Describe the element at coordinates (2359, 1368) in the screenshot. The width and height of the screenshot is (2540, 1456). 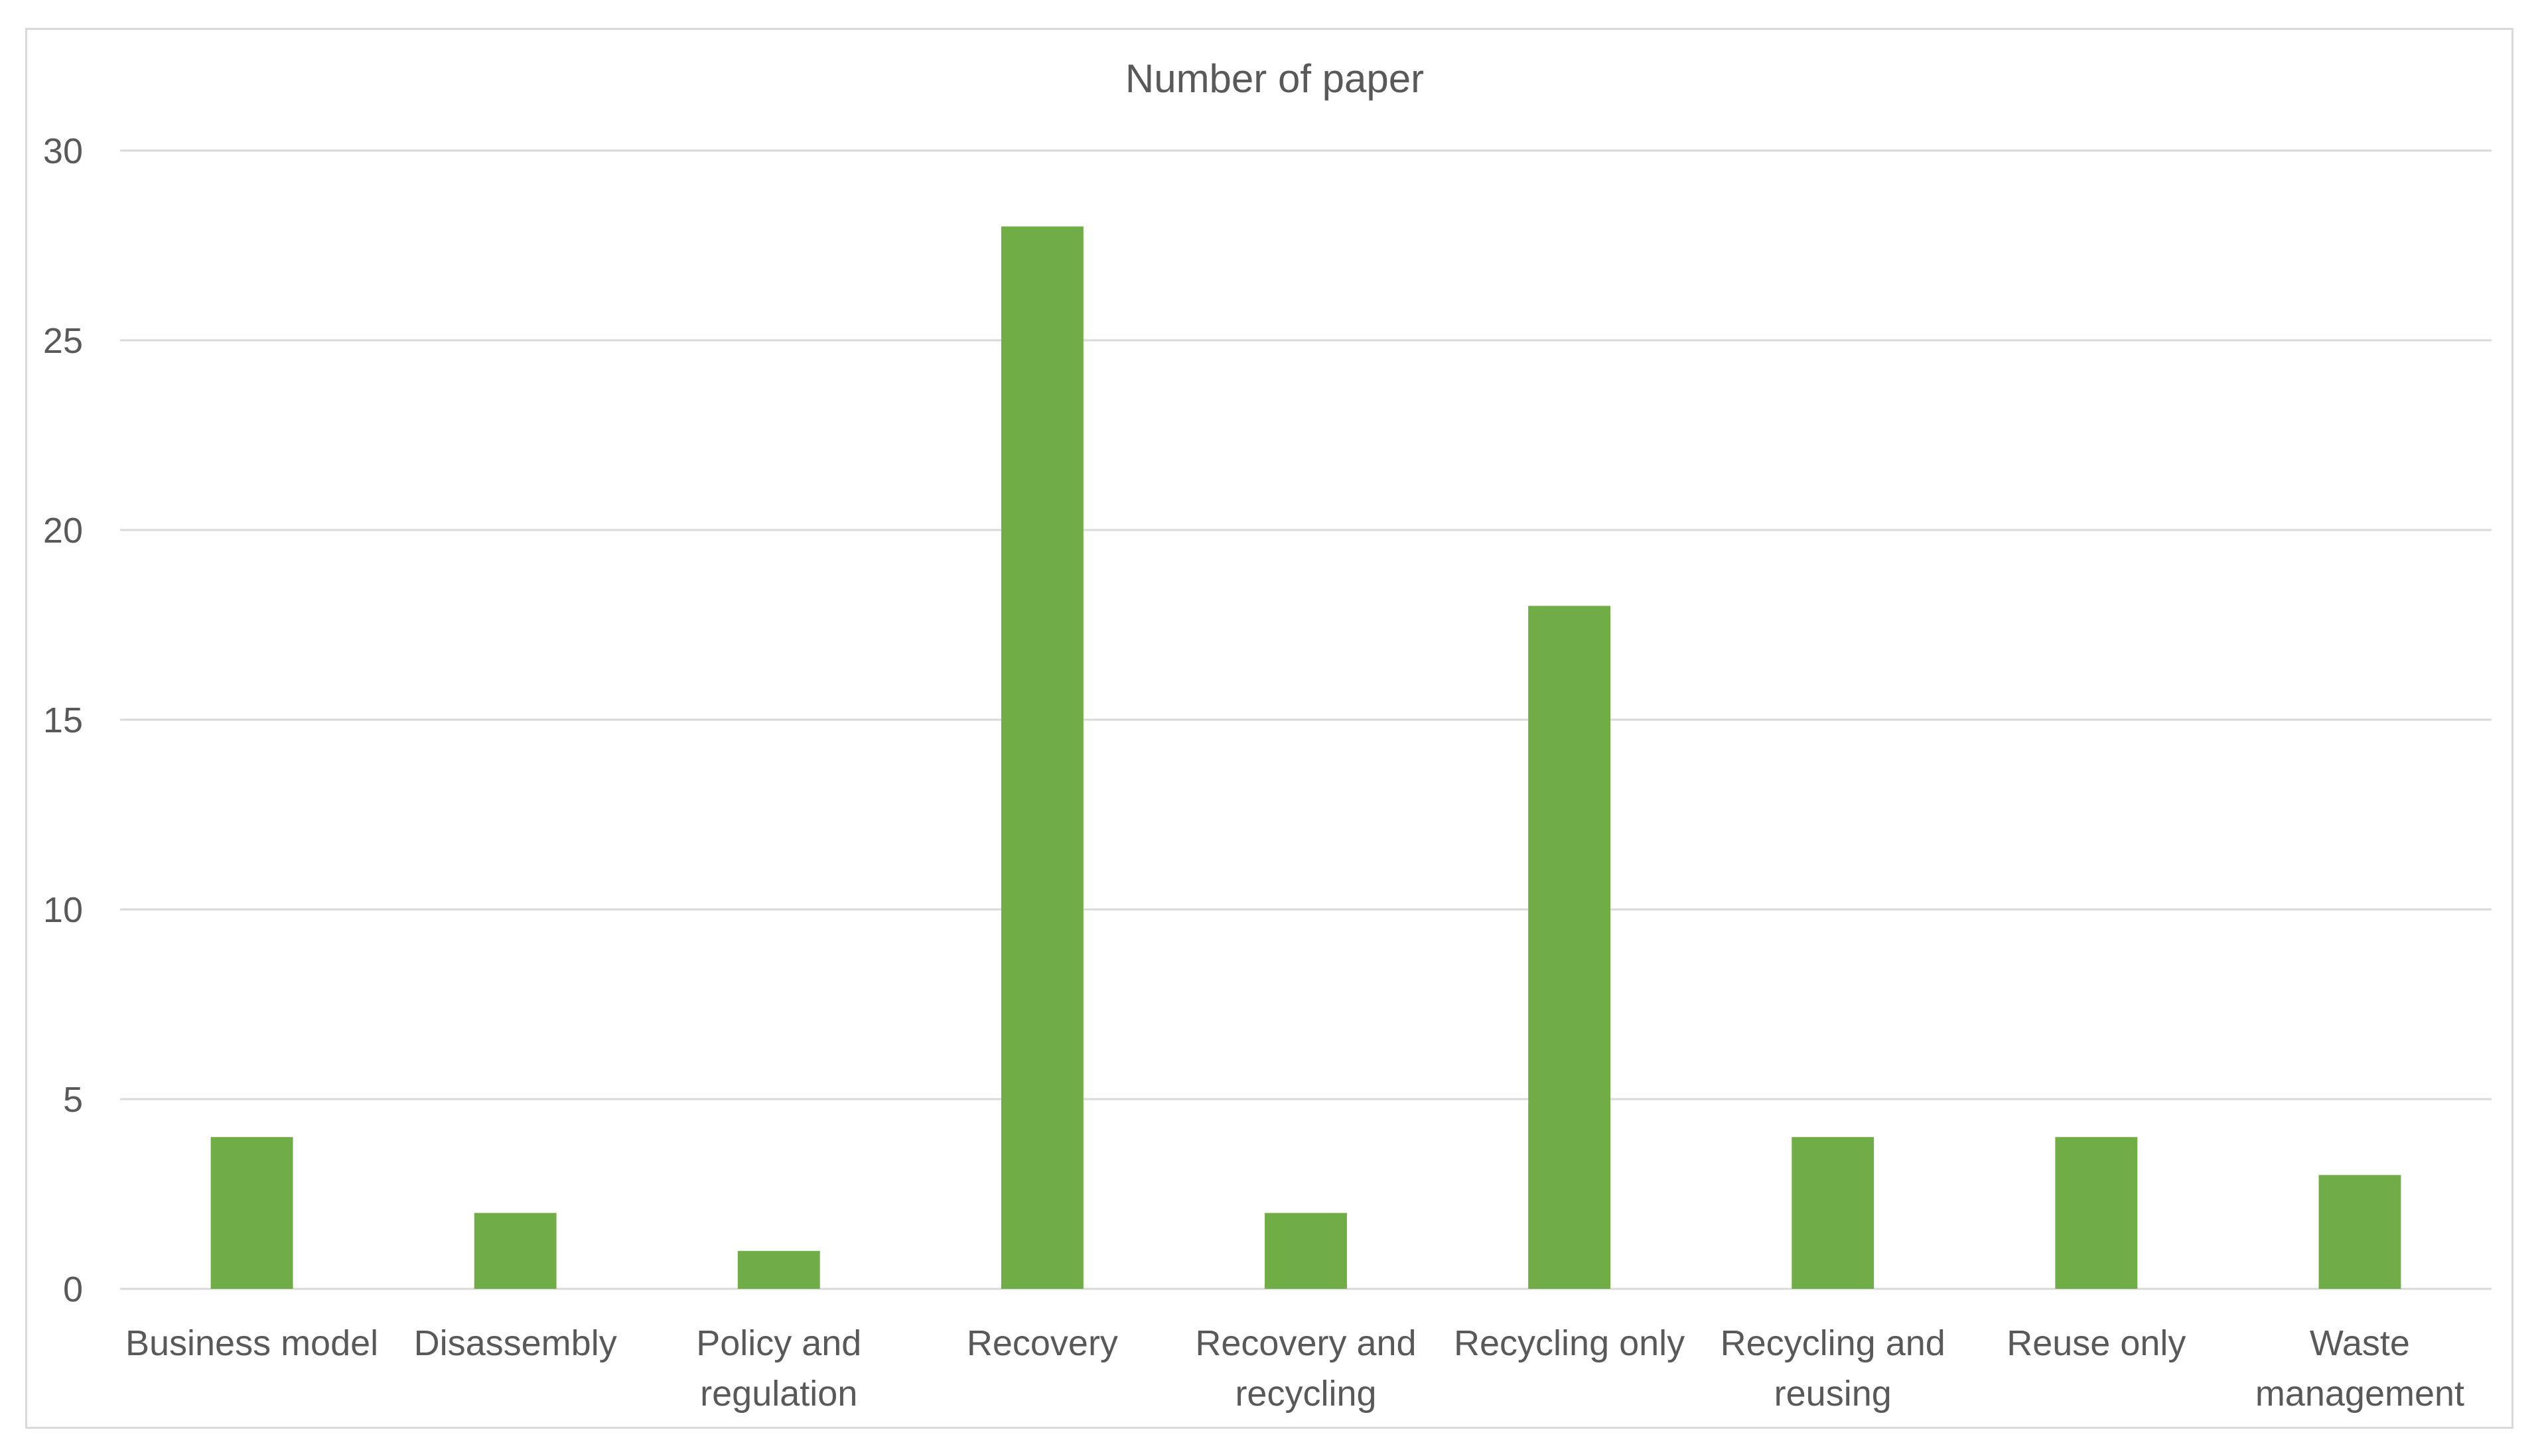
I see `x-category-label: Waste management` at that location.